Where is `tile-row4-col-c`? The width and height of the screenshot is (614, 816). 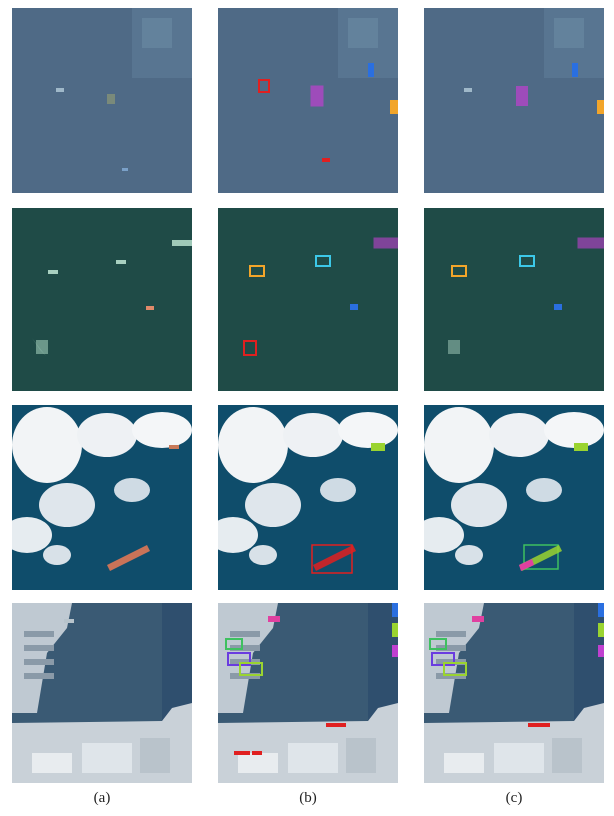 tile-row4-col-c is located at coordinates (514, 693).